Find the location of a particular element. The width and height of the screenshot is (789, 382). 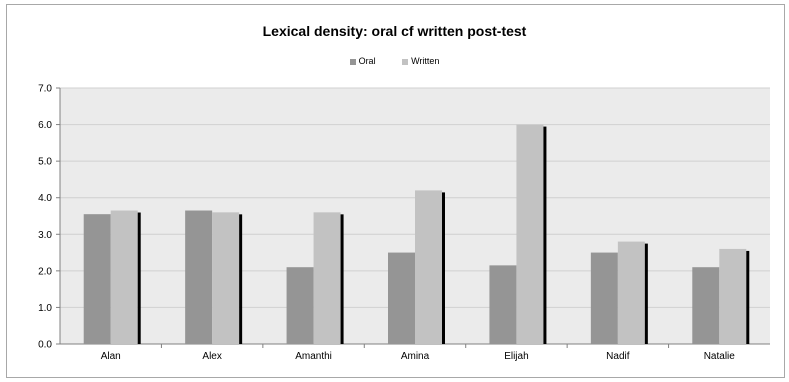

bar-written-nadif is located at coordinates (631, 292).